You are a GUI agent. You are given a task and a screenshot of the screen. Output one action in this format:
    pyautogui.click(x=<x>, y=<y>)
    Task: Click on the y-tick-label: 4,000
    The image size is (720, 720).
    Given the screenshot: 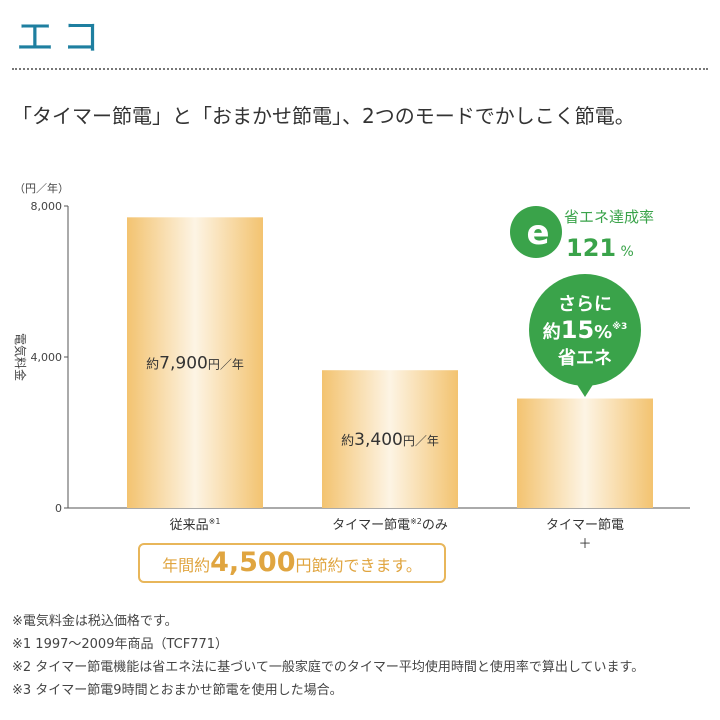 What is the action you would take?
    pyautogui.click(x=47, y=357)
    